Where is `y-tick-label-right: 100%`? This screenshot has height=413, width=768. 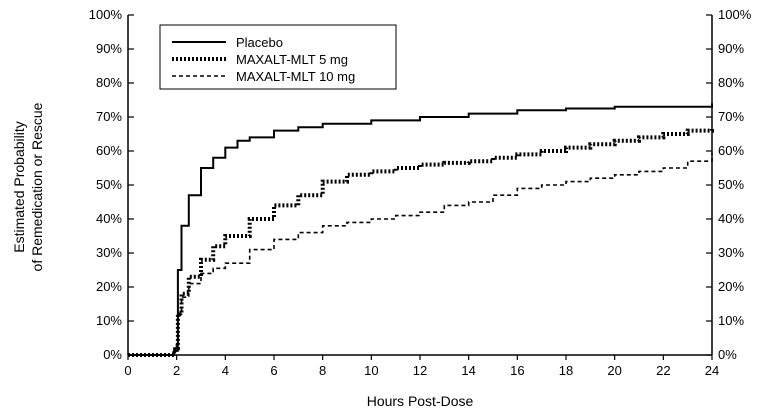 y-tick-label-right: 100% is located at coordinates (735, 14).